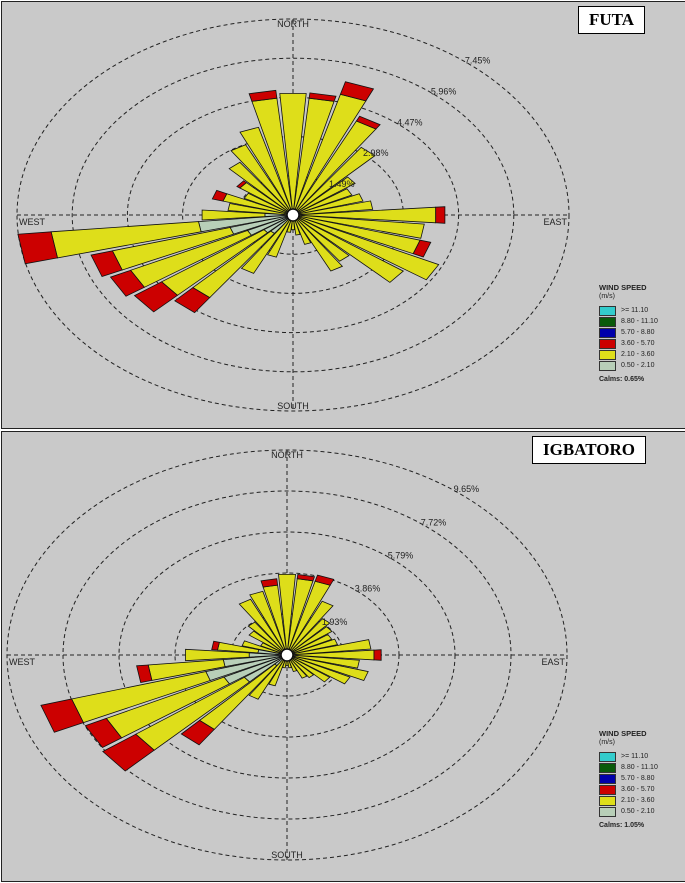  Describe the element at coordinates (444, 91) in the screenshot. I see `ring-label: 5.96%` at that location.